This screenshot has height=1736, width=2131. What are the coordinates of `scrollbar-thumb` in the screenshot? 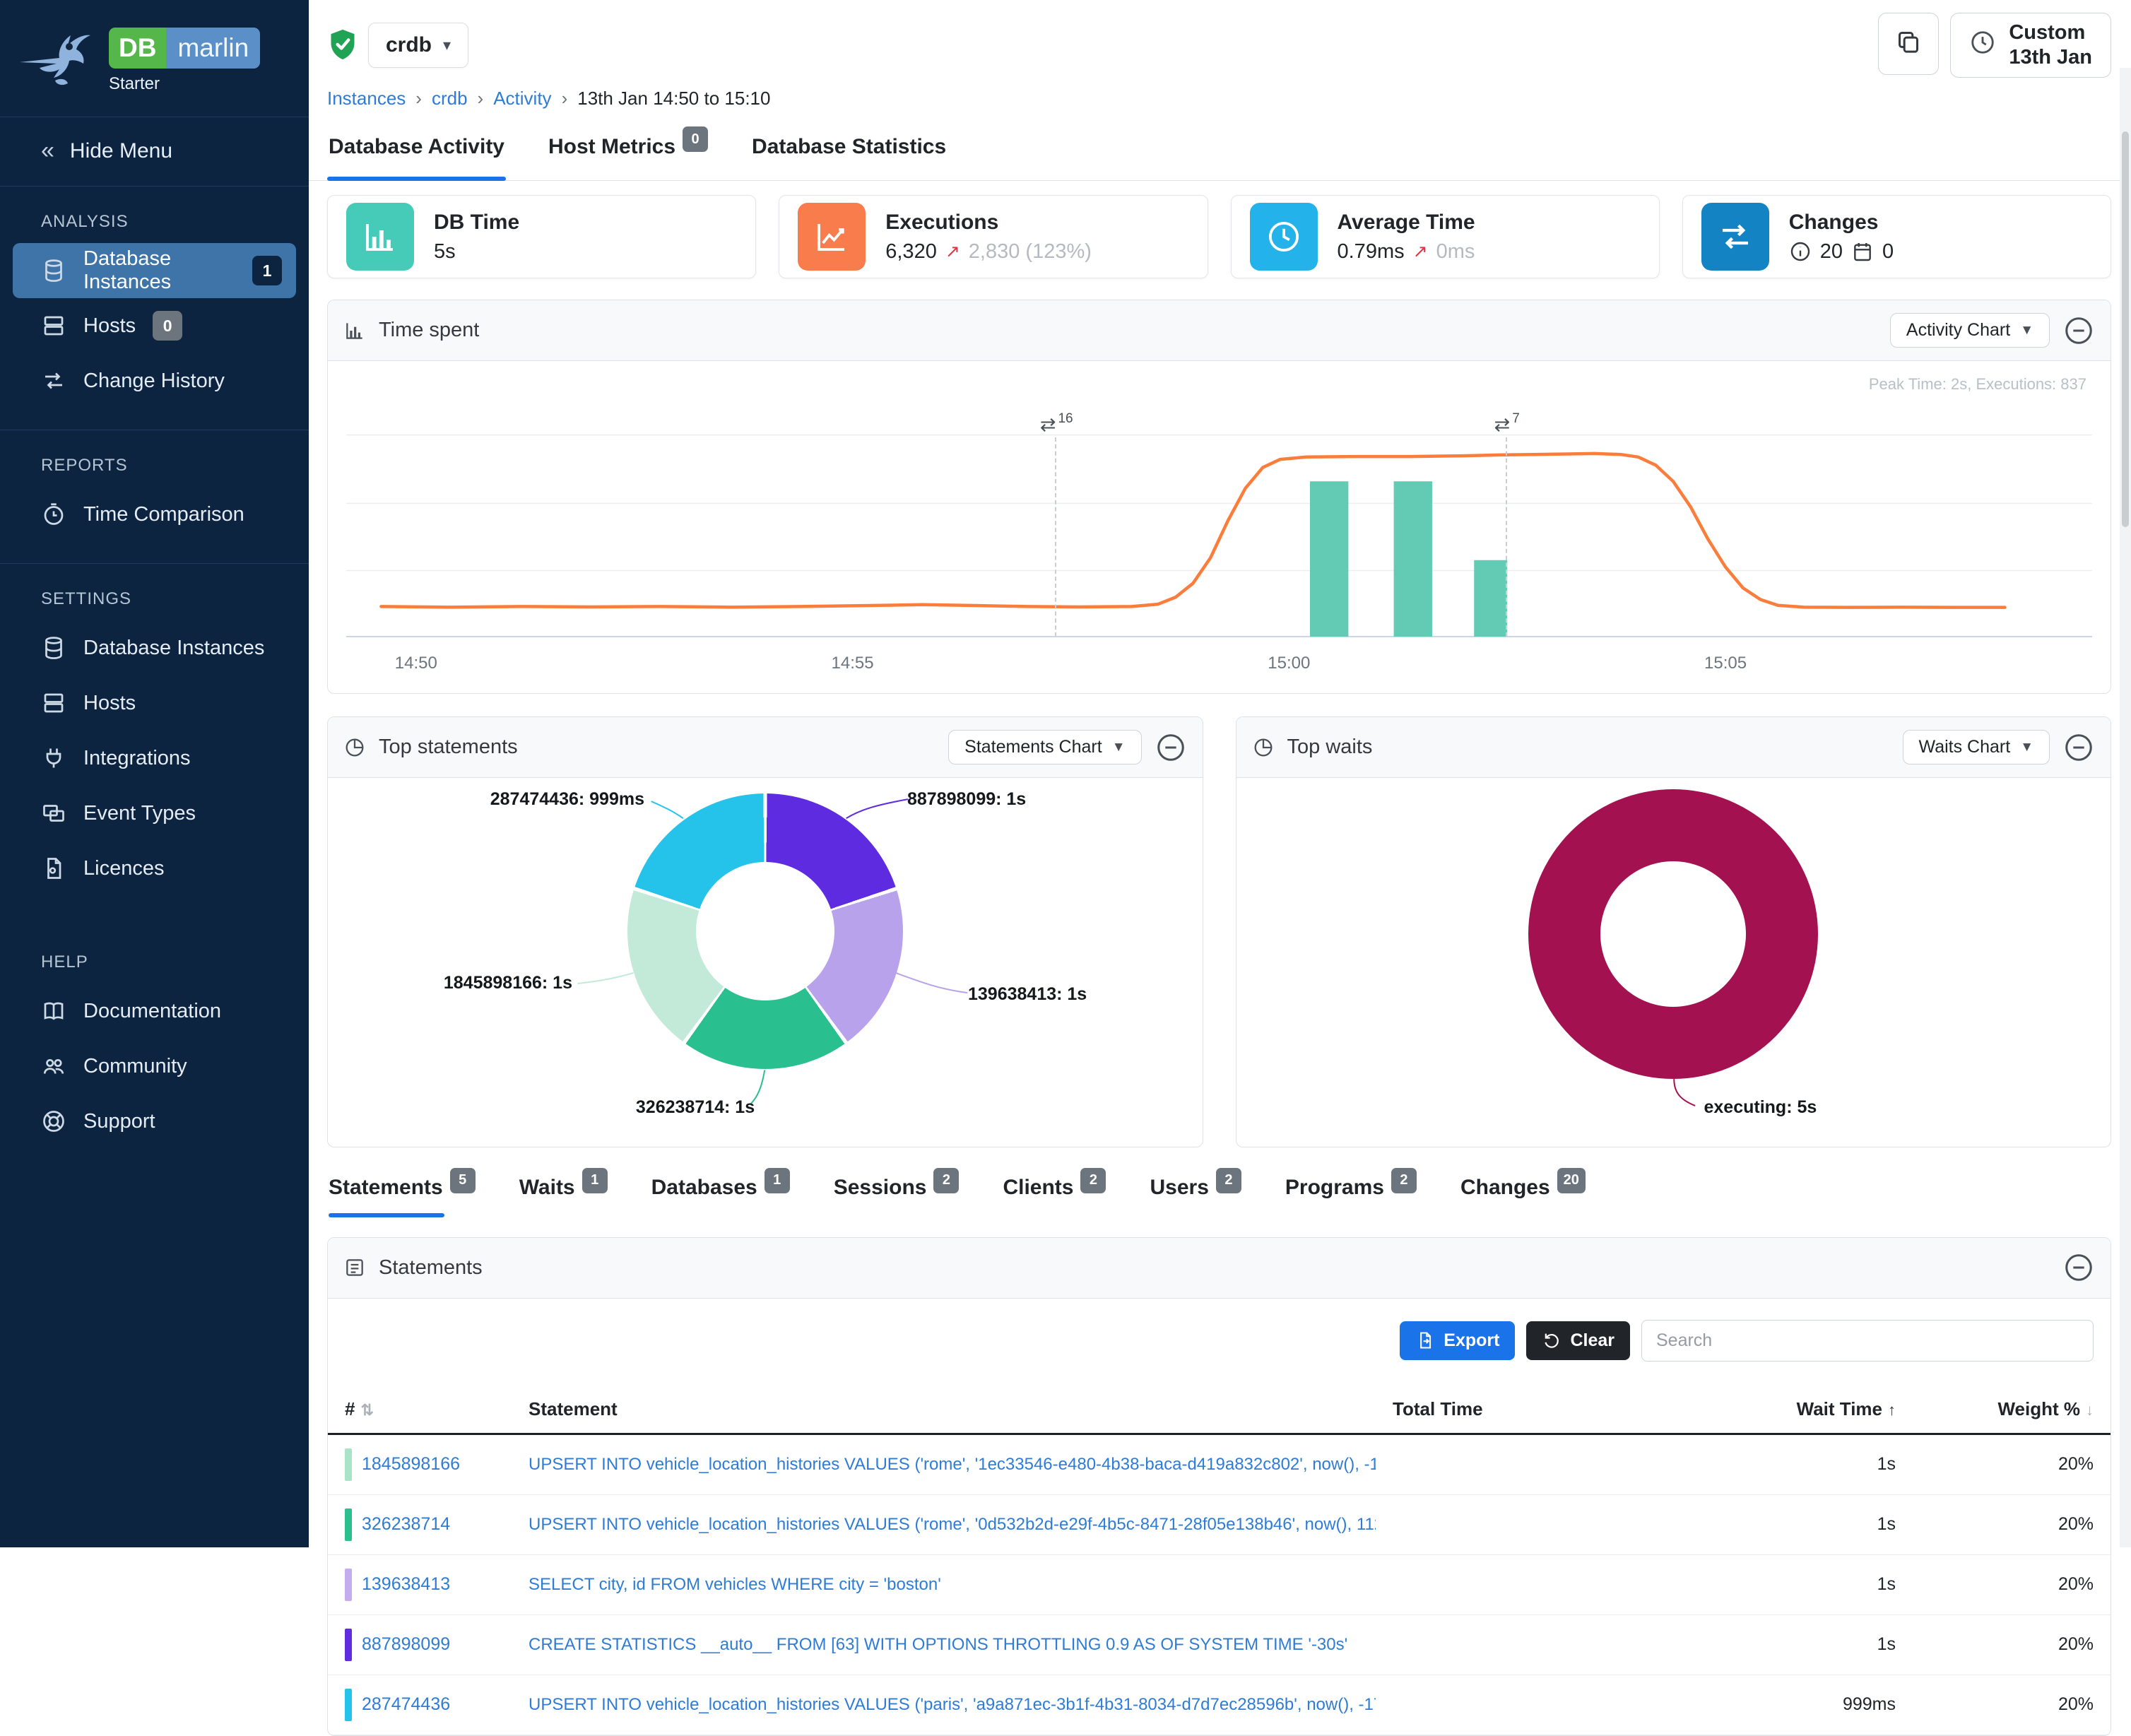 It's located at (2125, 329).